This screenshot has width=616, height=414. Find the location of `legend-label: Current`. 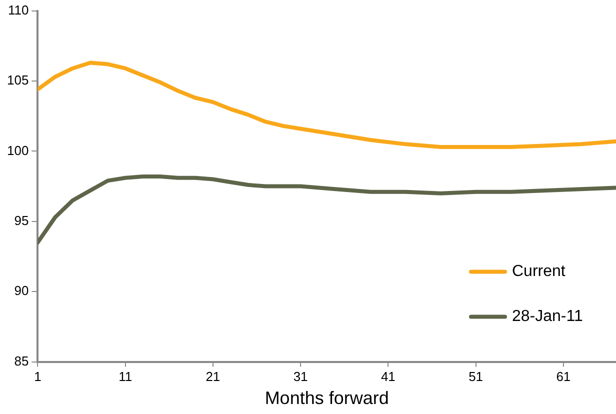

legend-label: Current is located at coordinates (539, 271).